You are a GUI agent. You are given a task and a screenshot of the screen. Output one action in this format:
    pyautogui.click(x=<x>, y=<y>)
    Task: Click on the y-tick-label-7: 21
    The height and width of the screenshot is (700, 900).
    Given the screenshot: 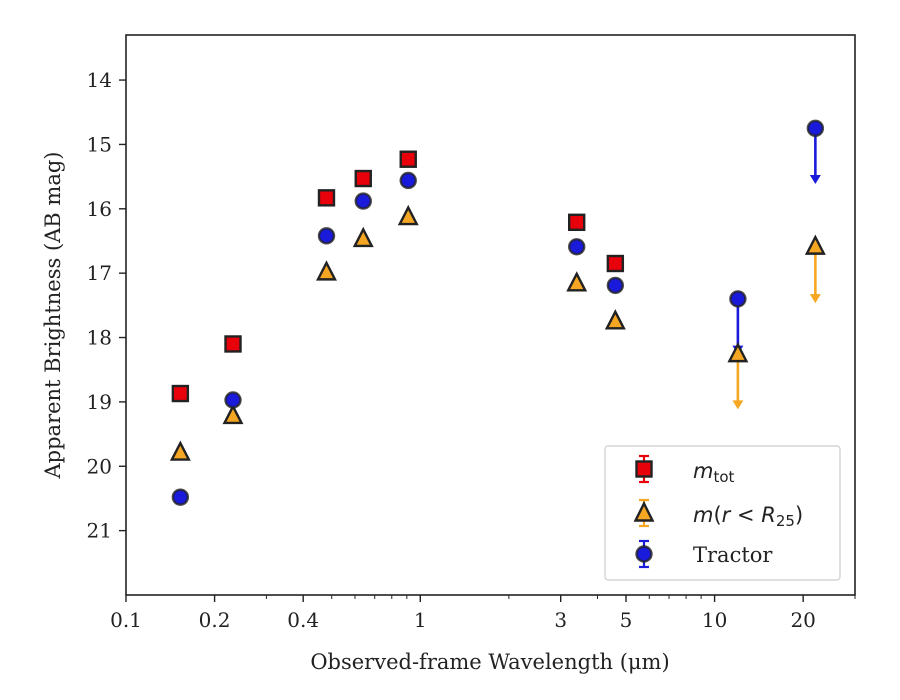 What is the action you would take?
    pyautogui.click(x=99, y=531)
    